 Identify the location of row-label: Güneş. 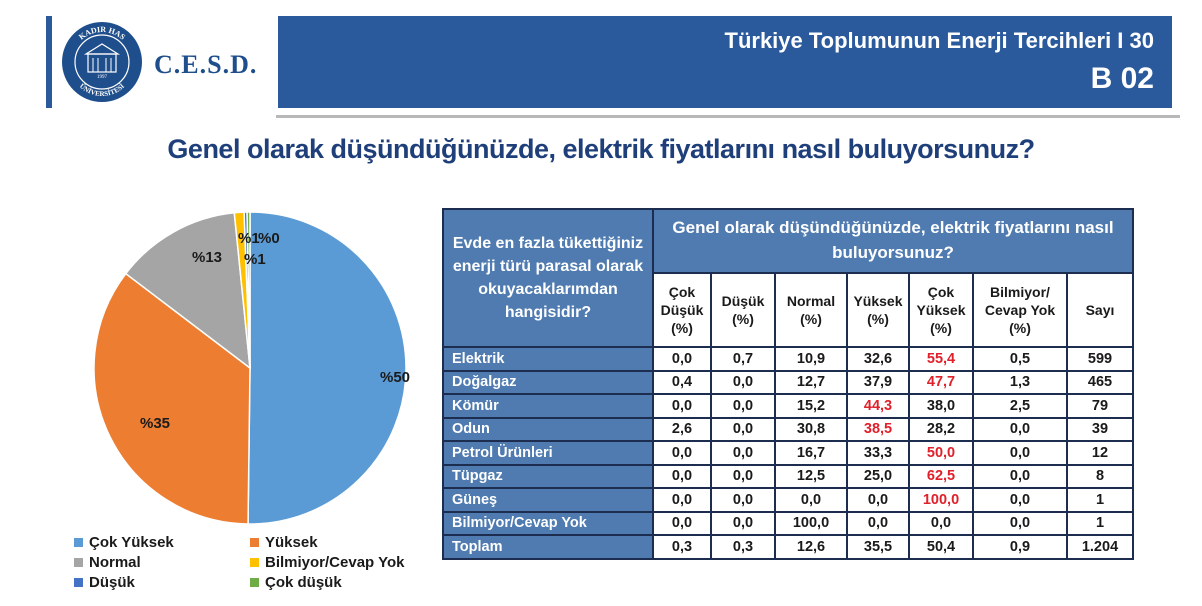
(548, 500).